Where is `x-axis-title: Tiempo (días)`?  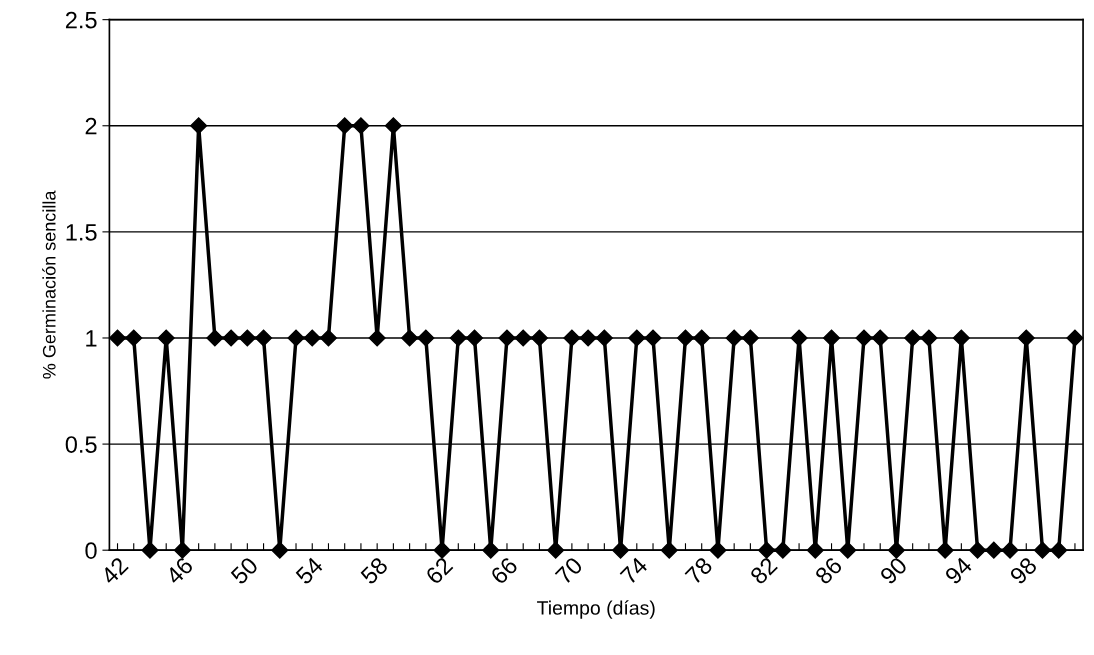
x-axis-title: Tiempo (días) is located at coordinates (596, 609).